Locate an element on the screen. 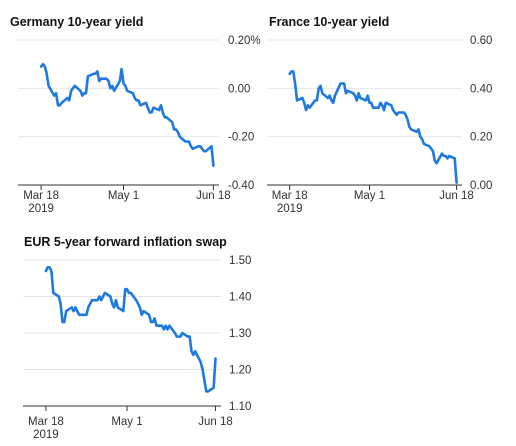 The image size is (516, 446). inflation-swap-y-tick-label: 1.10 is located at coordinates (240, 407).